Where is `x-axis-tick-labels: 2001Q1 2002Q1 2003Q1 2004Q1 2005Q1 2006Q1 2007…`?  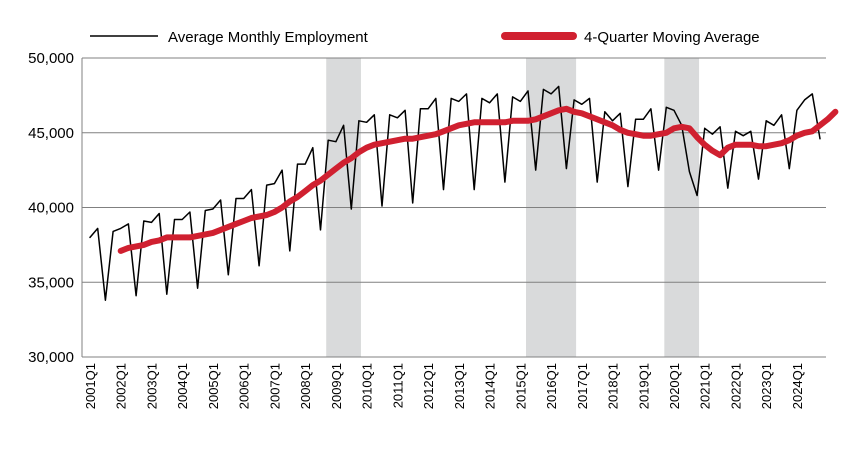
x-axis-tick-labels: 2001Q1 2002Q1 2003Q1 2004Q1 2005Q1 2006Q1 2007… is located at coordinates (444, 386).